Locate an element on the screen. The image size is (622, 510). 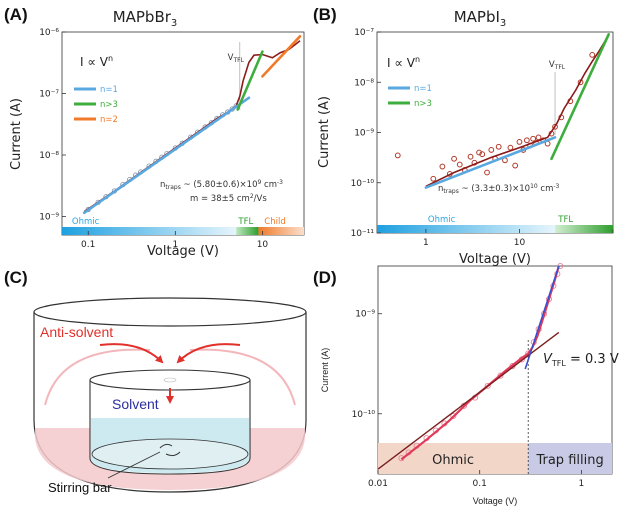
panel-c-label: (C) is located at coordinates (16, 277).